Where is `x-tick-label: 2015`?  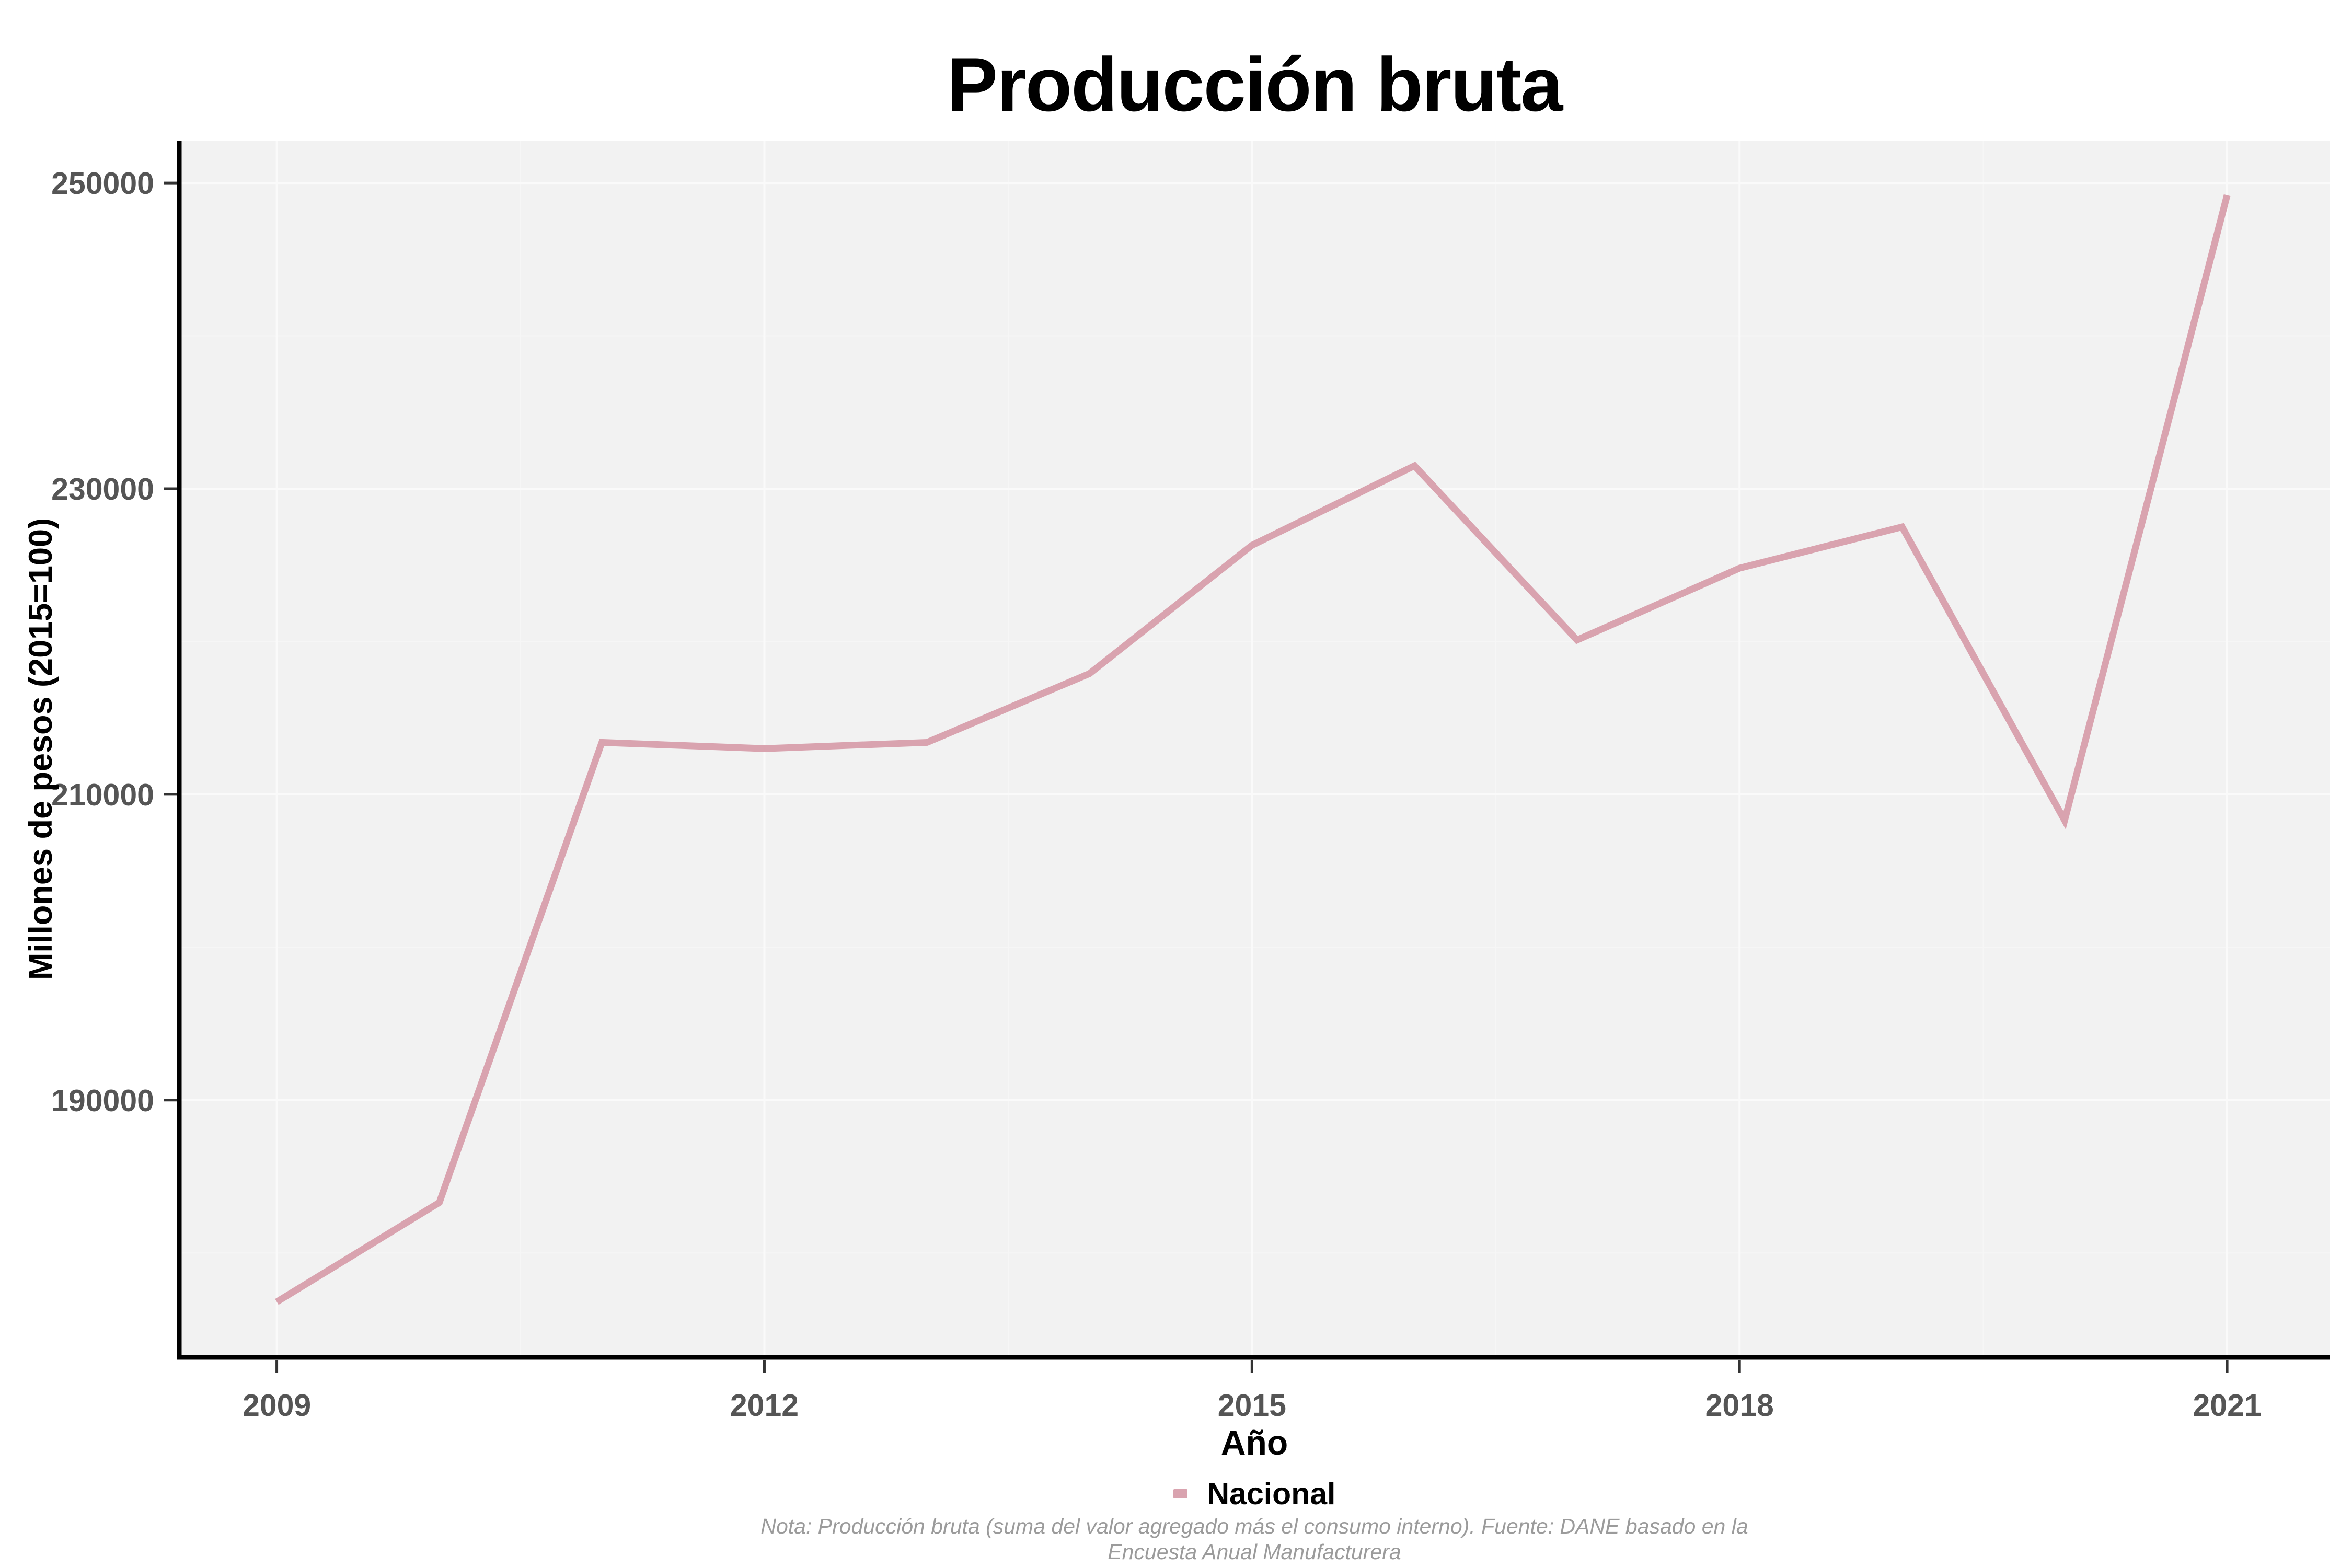
x-tick-label: 2015 is located at coordinates (1252, 1405).